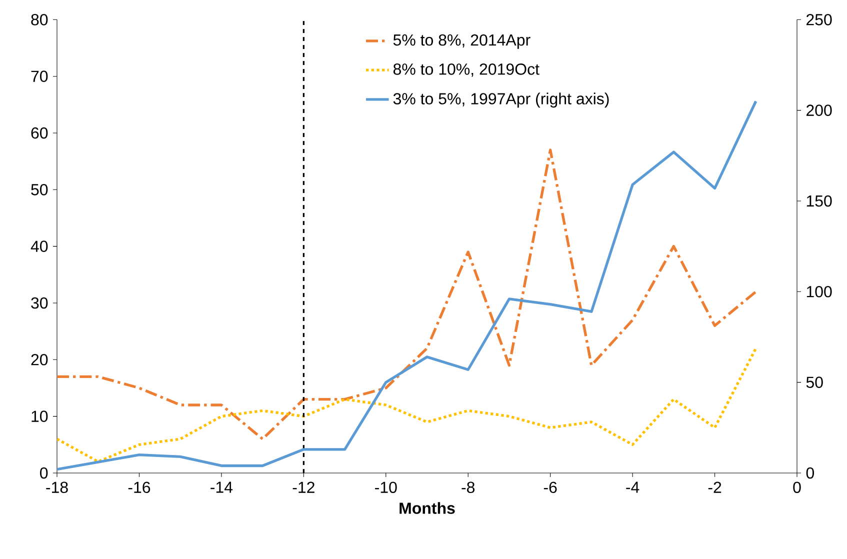 This screenshot has width=847, height=559. Describe the element at coordinates (39, 303) in the screenshot. I see `y-tick-label: 30` at that location.